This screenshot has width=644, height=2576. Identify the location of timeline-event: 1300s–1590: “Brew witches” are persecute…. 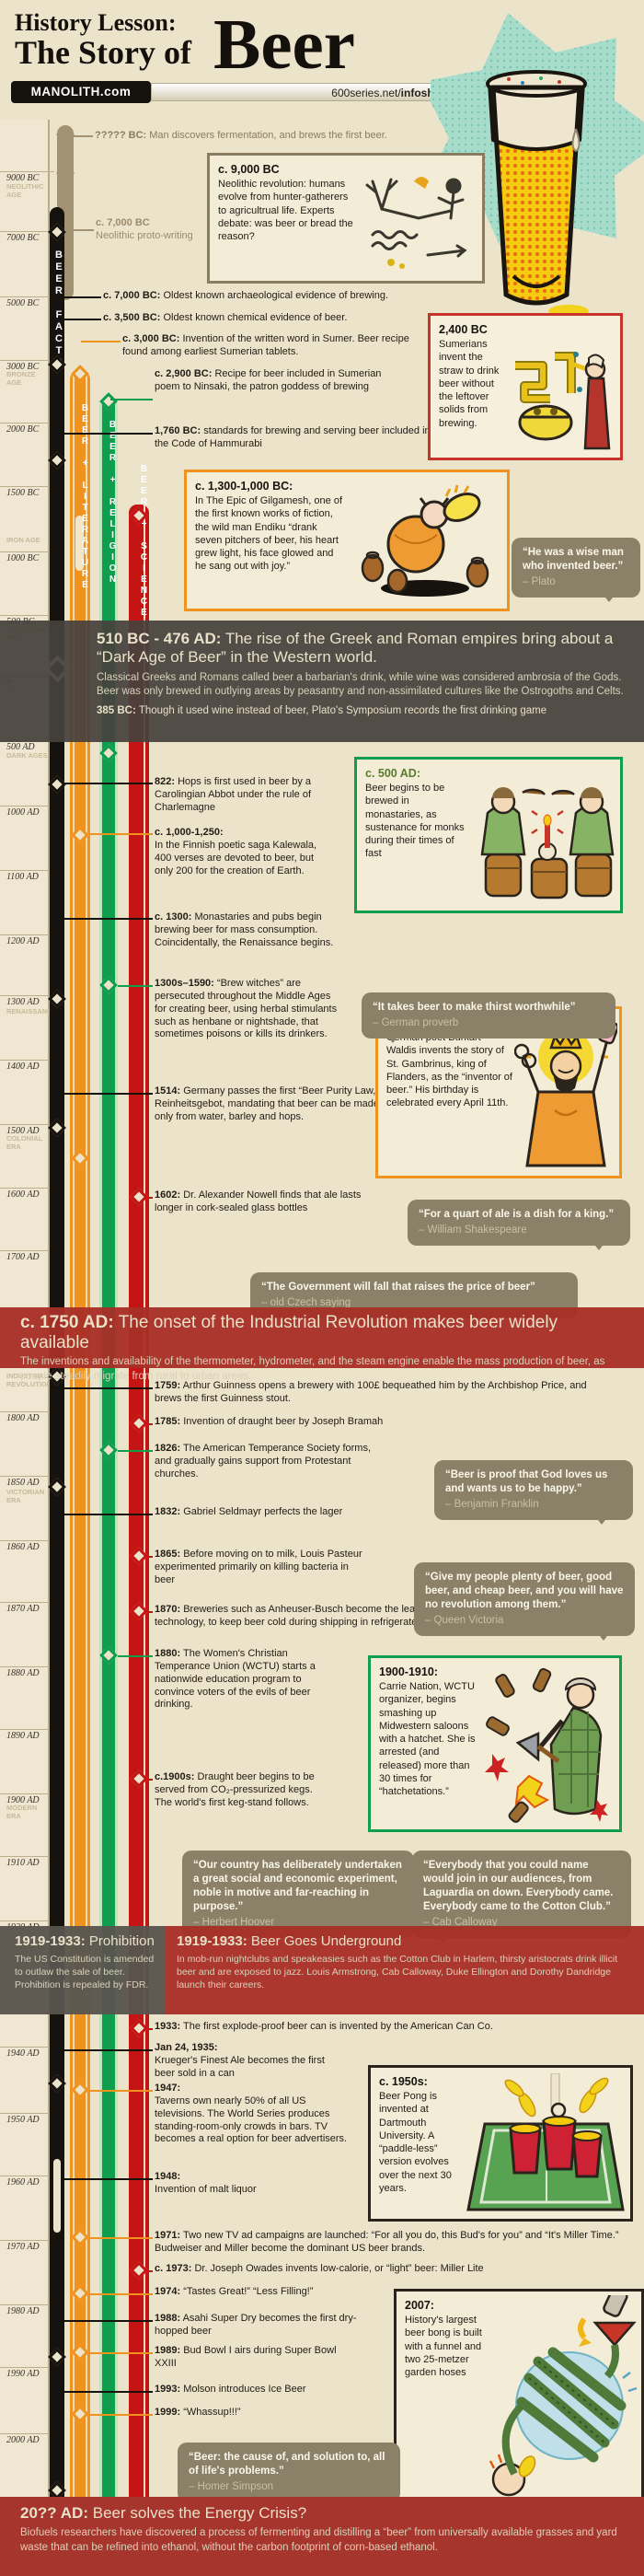
(249, 1009).